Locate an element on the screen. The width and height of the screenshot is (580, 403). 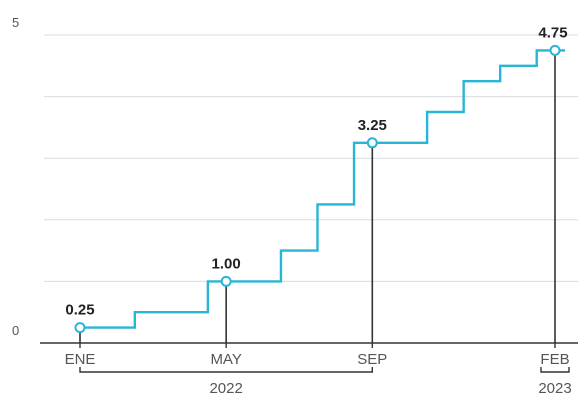
data-label: 3.25 is located at coordinates (372, 125).